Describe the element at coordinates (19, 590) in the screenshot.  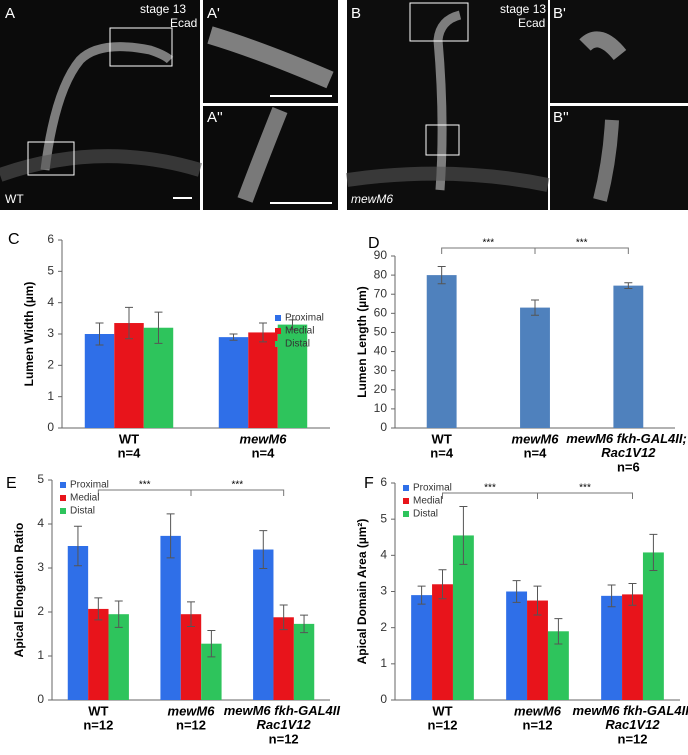
I see `y-axis-label: Apical Elongation Ratio` at that location.